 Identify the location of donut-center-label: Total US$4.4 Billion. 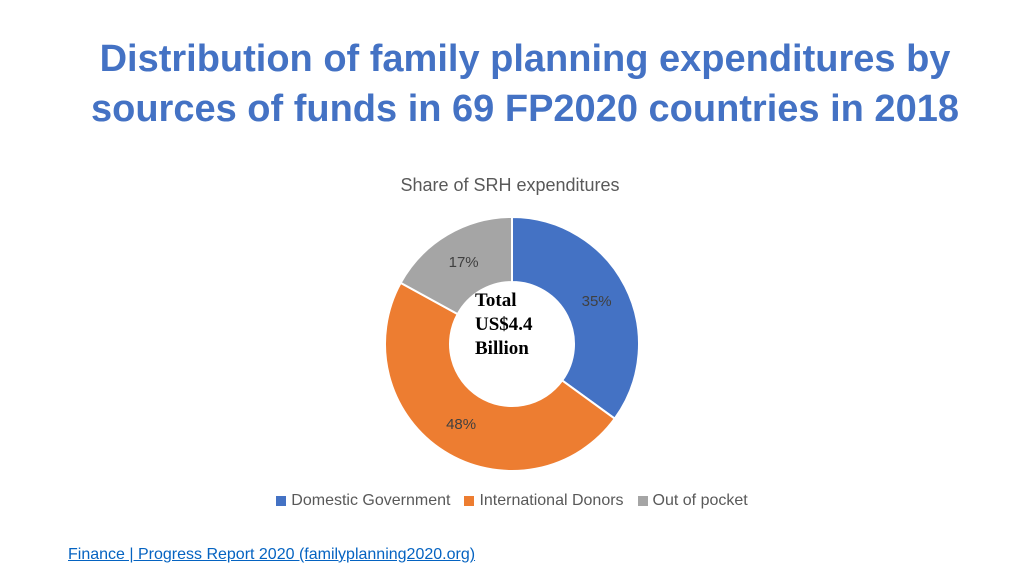
(520, 325).